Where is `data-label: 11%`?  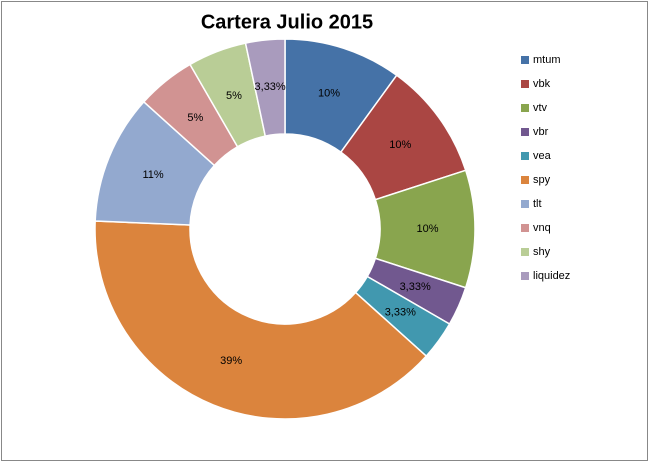
data-label: 11% is located at coordinates (152, 175).